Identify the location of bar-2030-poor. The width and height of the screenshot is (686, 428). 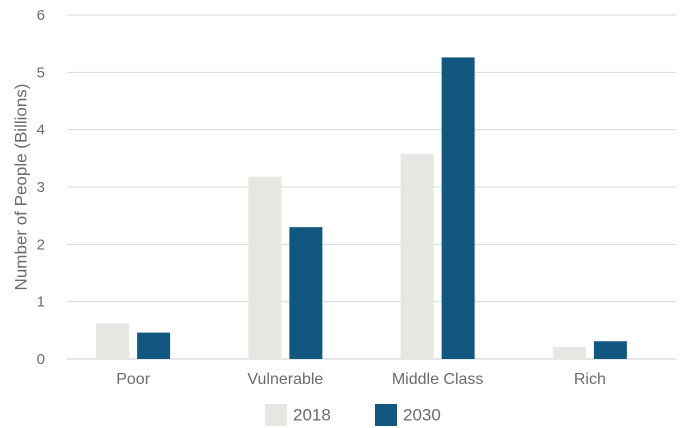
(154, 345).